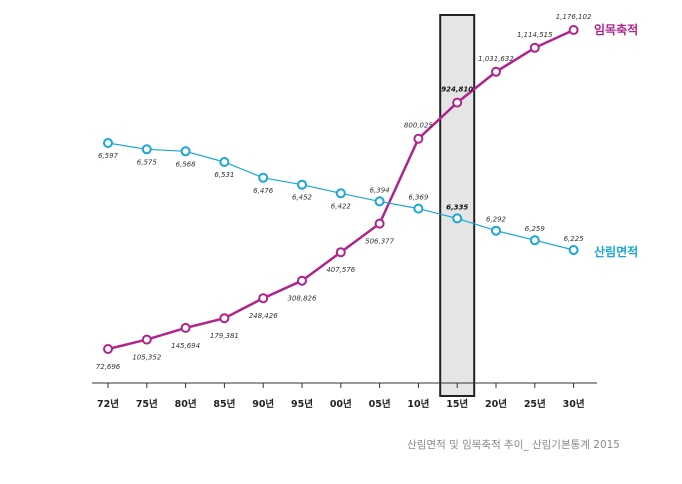  I want to click on data-label: 924,810, so click(457, 90).